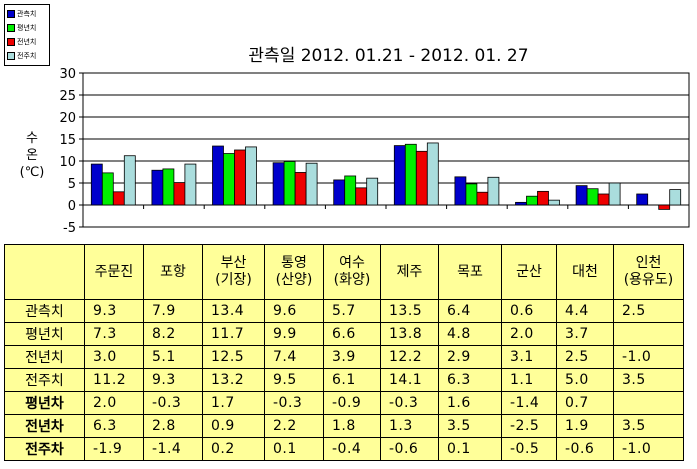  Describe the element at coordinates (648, 357) in the screenshot. I see `table-cell: -1.0` at that location.